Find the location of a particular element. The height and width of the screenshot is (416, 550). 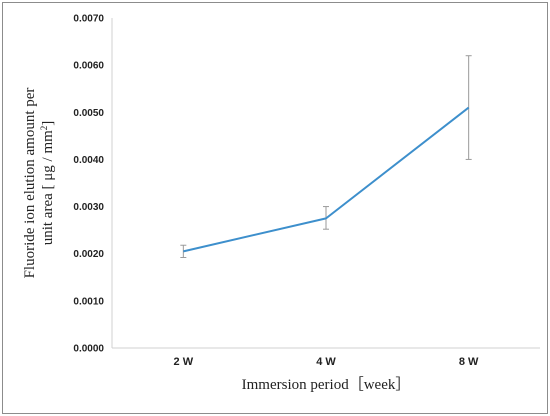

x-tick-label: 4 W is located at coordinates (326, 362).